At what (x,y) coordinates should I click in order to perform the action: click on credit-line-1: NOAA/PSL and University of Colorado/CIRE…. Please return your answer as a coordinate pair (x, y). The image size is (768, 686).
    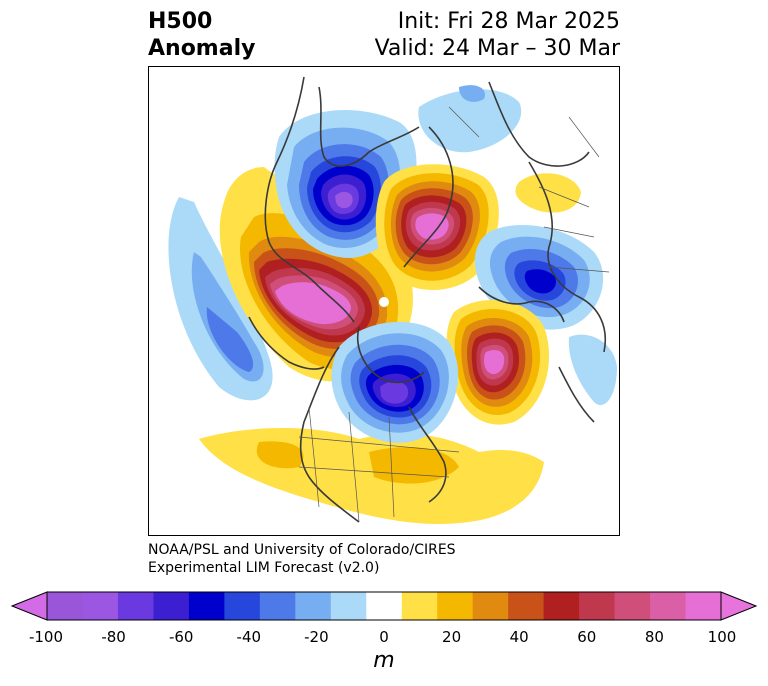
    Looking at the image, I should click on (302, 550).